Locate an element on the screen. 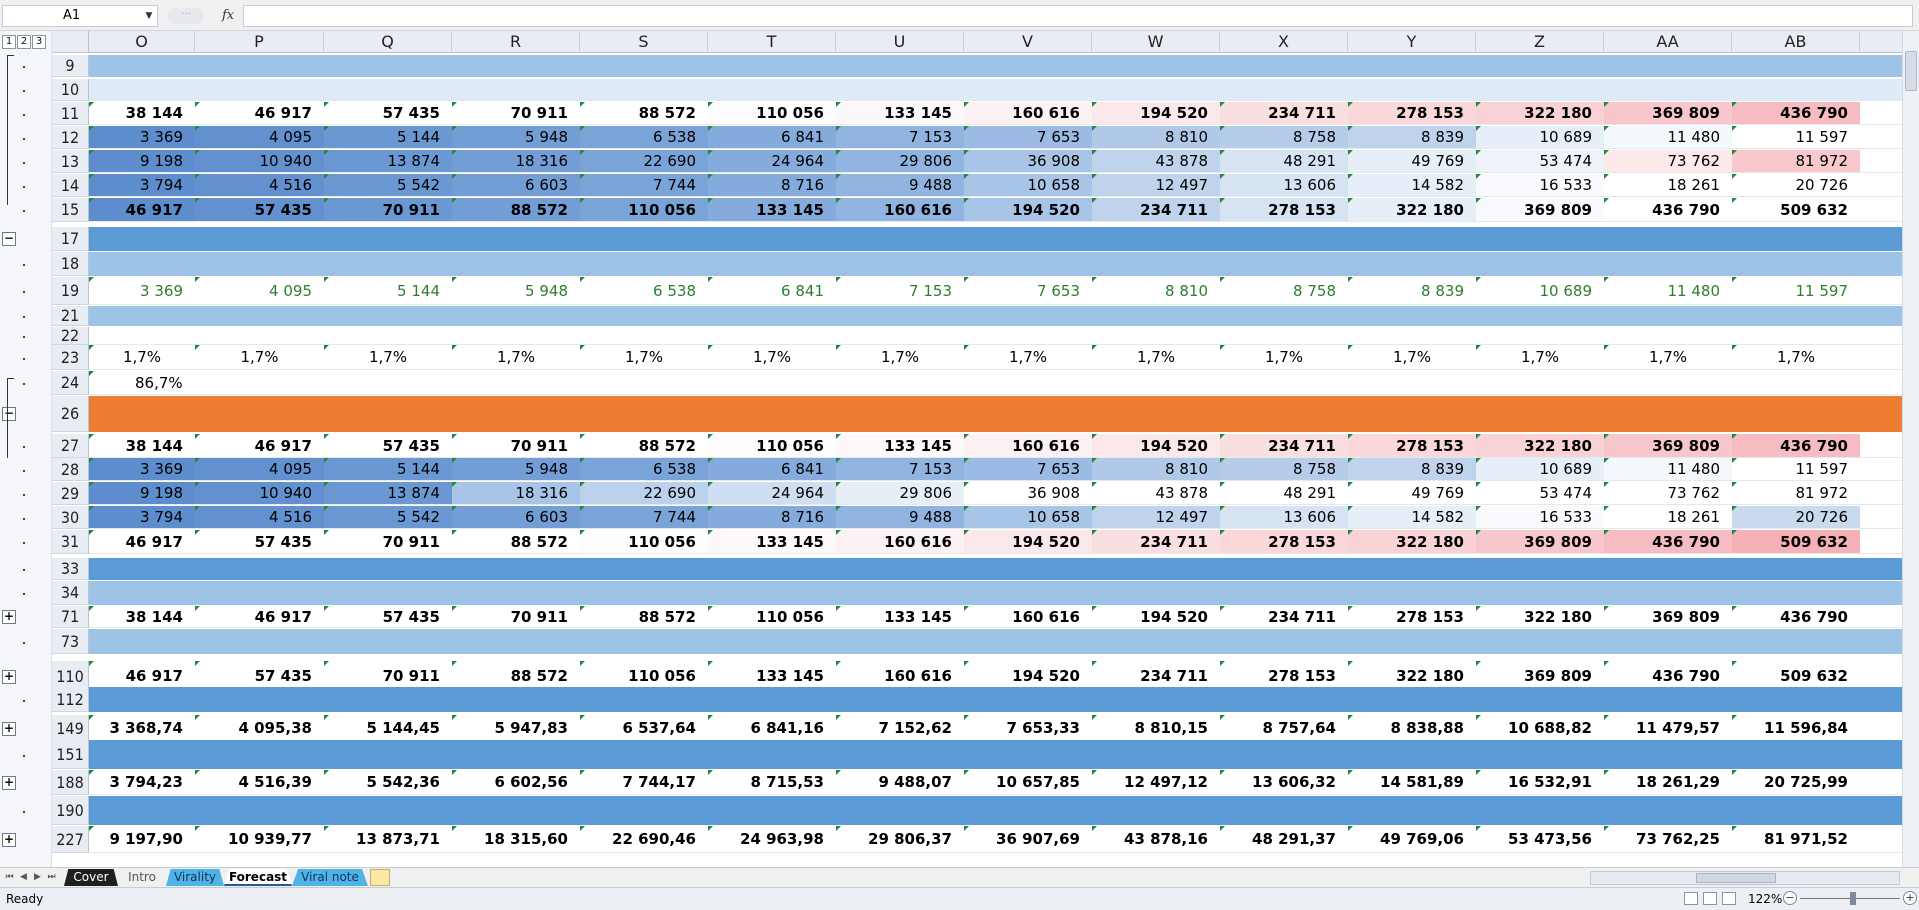 This screenshot has width=1919, height=910. row-header: 21 is located at coordinates (70, 316).